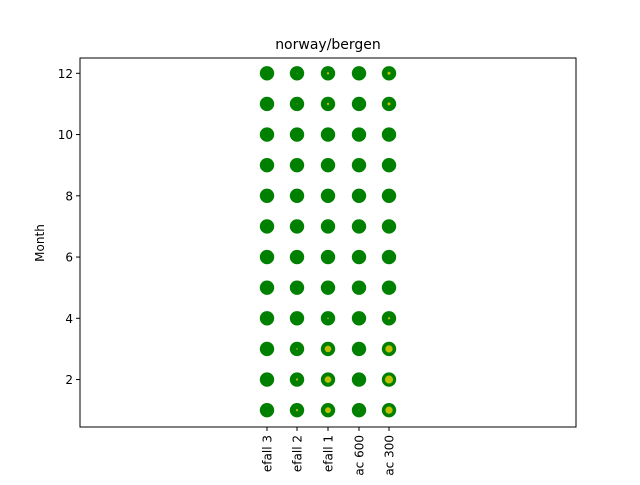 The image size is (640, 485). I want to click on x-tick-label: ac 300, so click(390, 455).